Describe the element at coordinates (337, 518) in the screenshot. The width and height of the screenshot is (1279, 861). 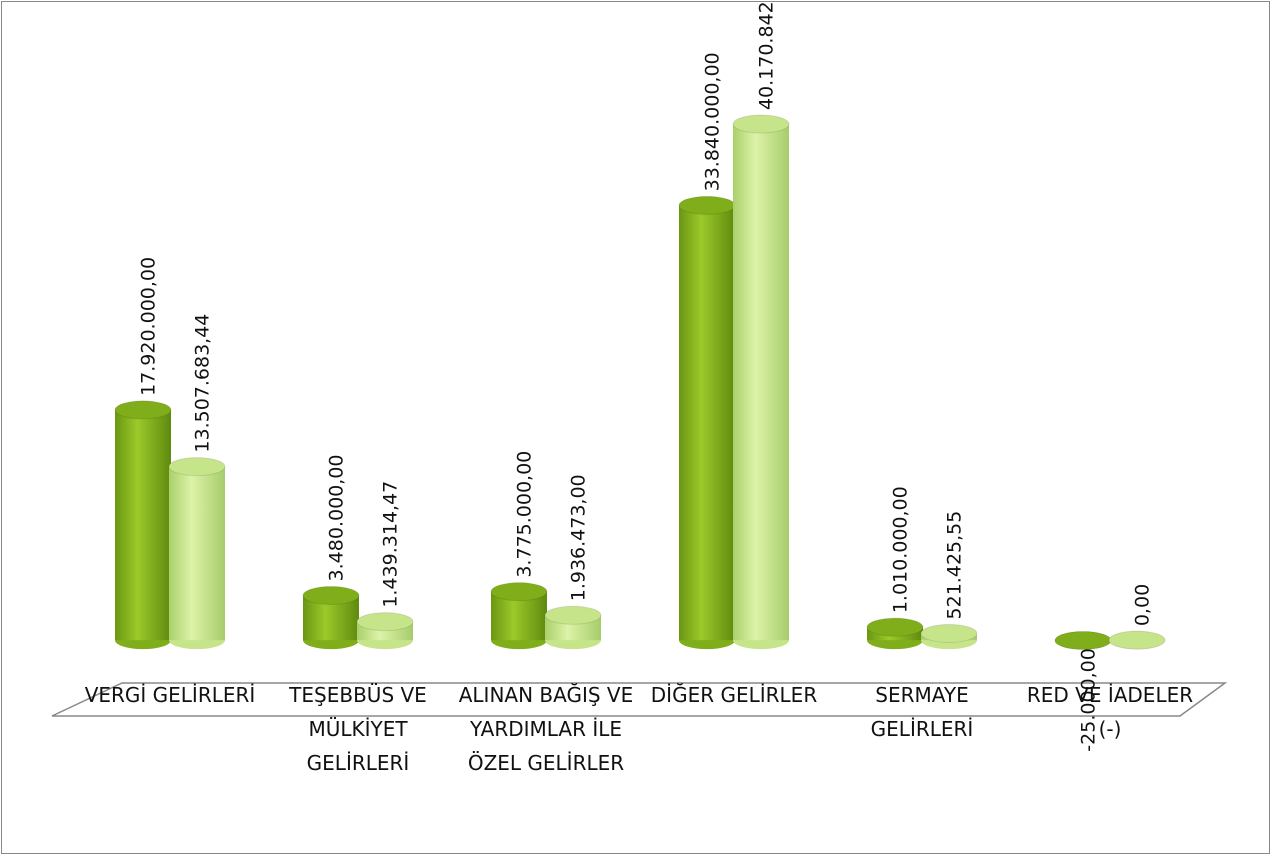
I see `value-label: 3.480.000,00` at that location.